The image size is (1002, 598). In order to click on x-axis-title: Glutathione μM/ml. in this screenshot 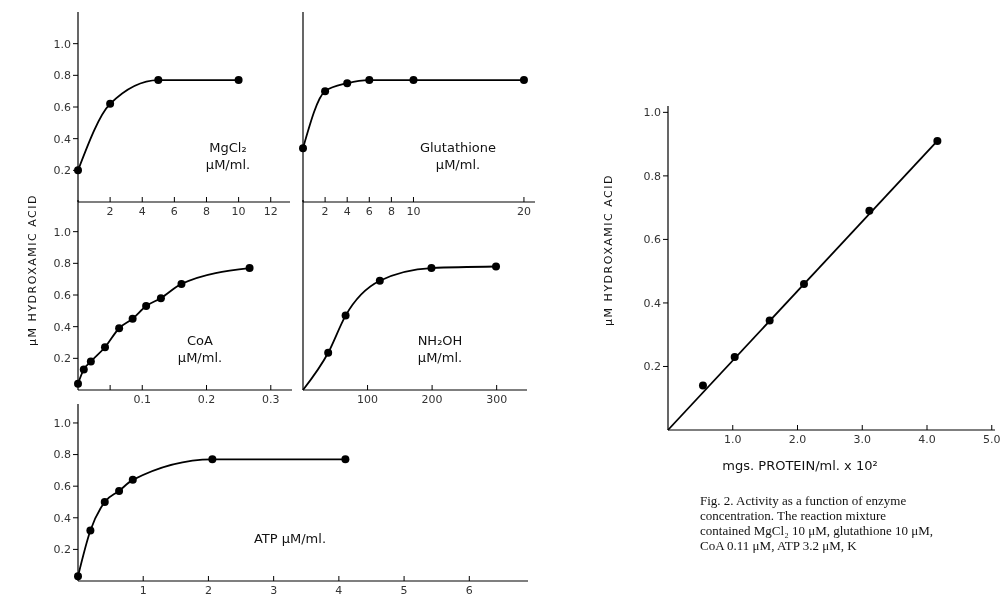, I will do `click(458, 156)`.